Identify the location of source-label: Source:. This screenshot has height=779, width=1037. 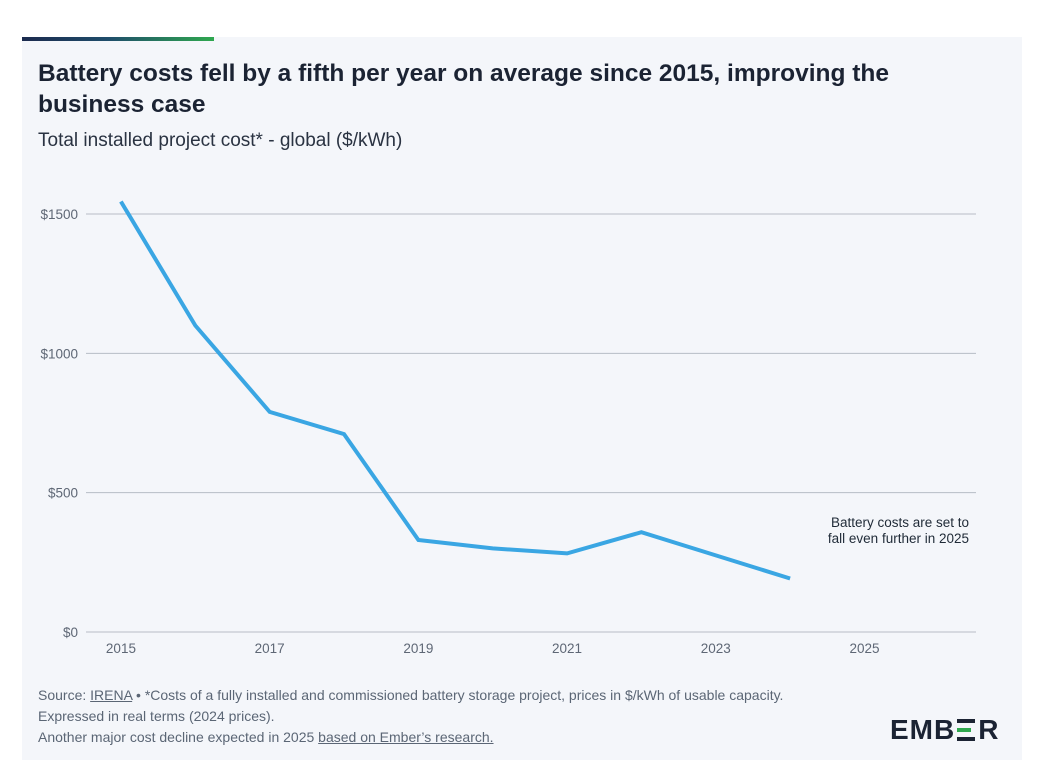
(64, 695).